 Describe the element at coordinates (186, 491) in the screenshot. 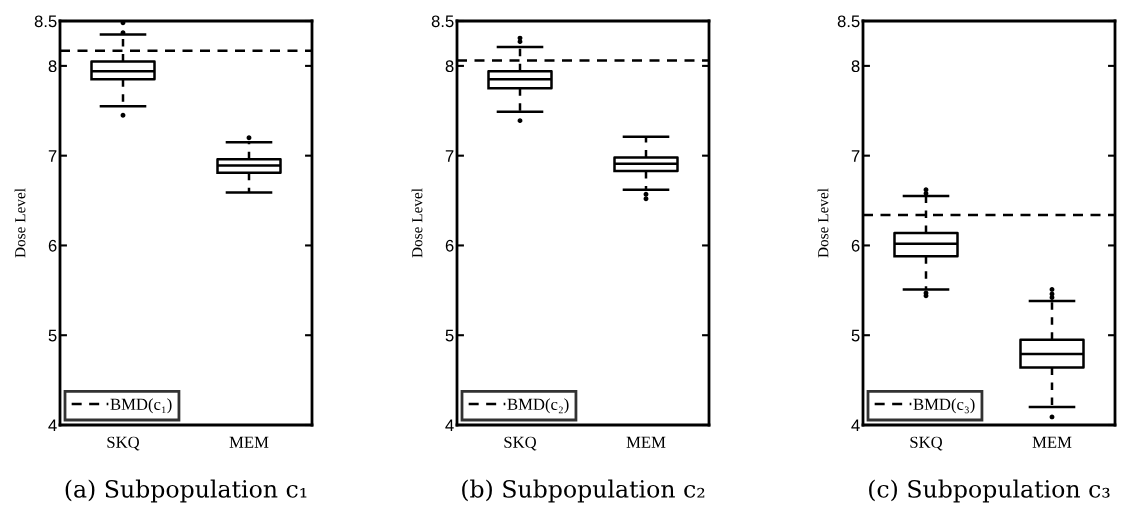

I see `text: (a) Subpopulation c₁` at that location.